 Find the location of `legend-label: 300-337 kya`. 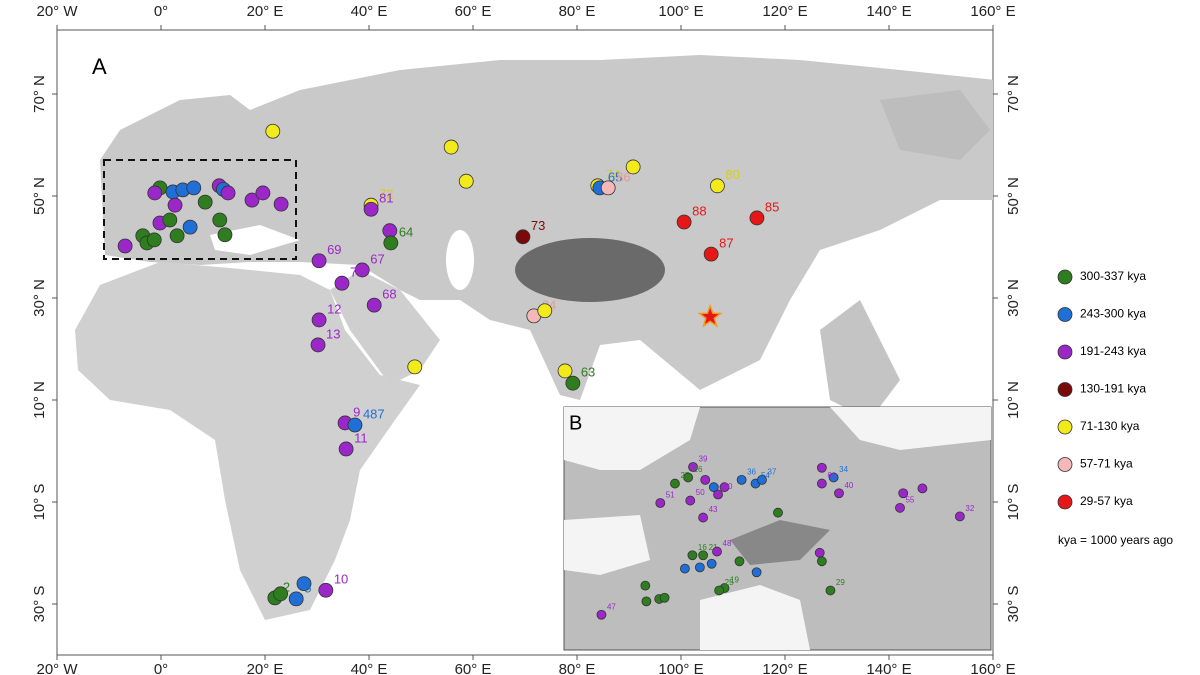

legend-label: 300-337 kya is located at coordinates (1113, 276).